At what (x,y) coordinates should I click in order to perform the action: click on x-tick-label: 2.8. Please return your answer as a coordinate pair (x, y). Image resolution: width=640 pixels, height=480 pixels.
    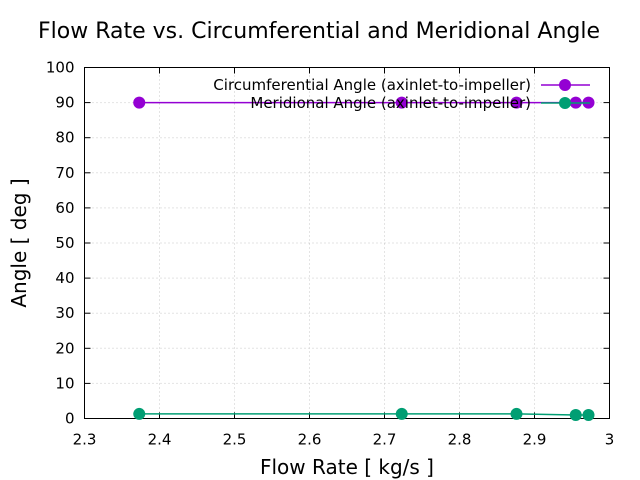
    Looking at the image, I should click on (460, 440).